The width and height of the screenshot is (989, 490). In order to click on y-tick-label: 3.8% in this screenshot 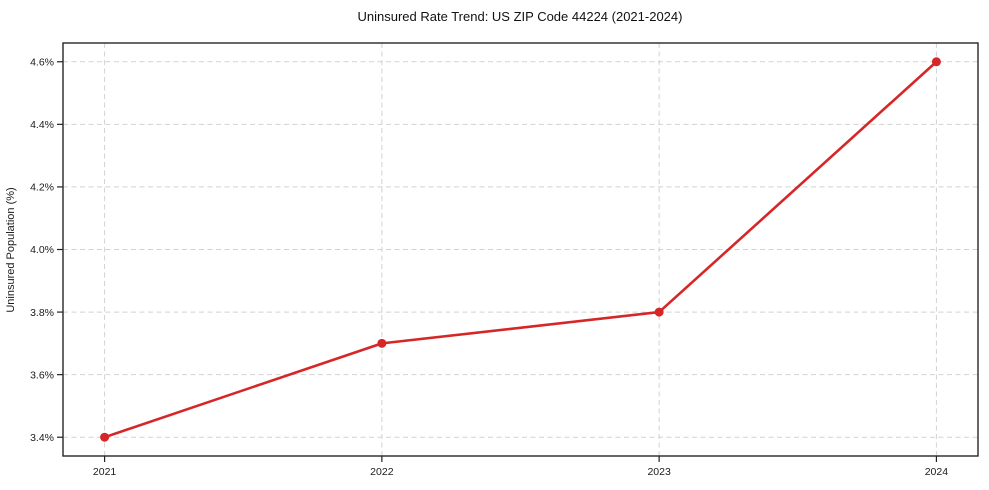, I will do `click(42, 313)`.